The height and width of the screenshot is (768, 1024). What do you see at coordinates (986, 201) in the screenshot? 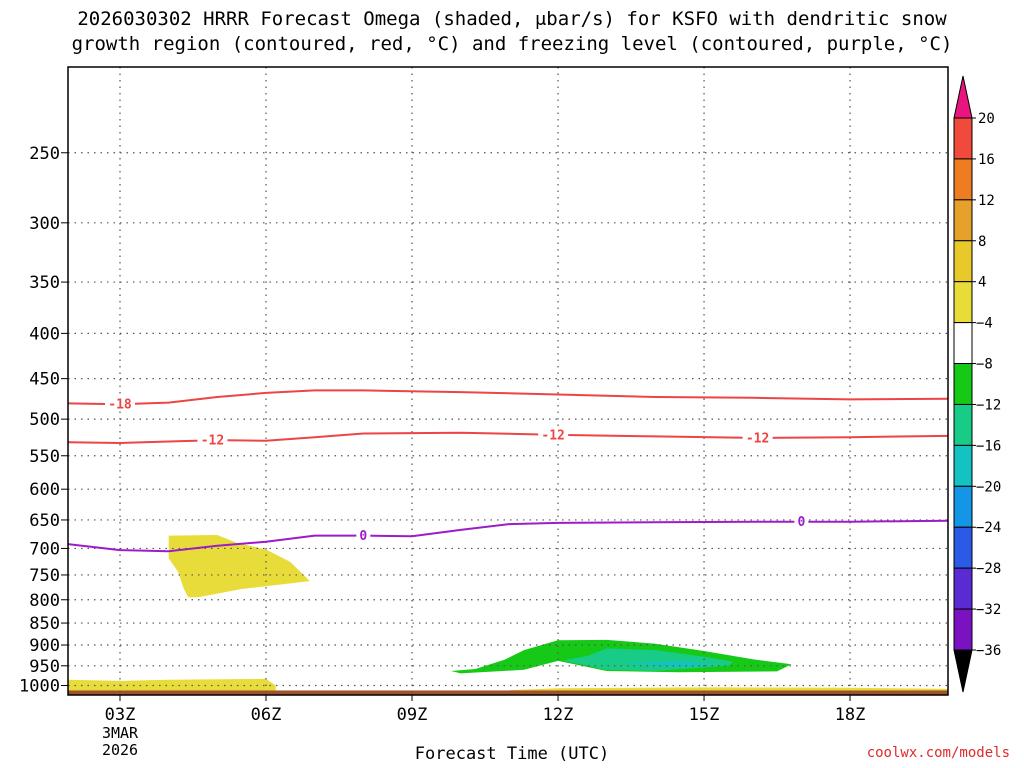
I see `colorbar-label: 12` at bounding box center [986, 201].